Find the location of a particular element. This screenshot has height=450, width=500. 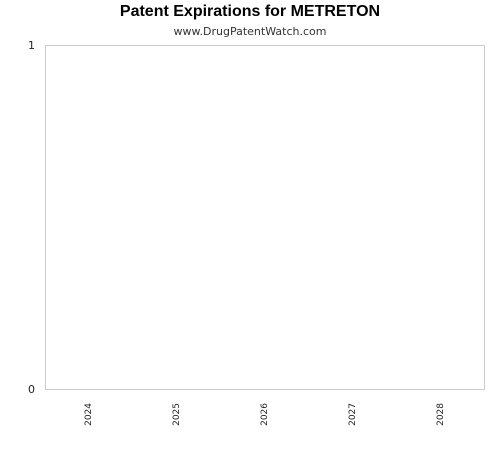

x-tick-label: 2026 is located at coordinates (265, 414).